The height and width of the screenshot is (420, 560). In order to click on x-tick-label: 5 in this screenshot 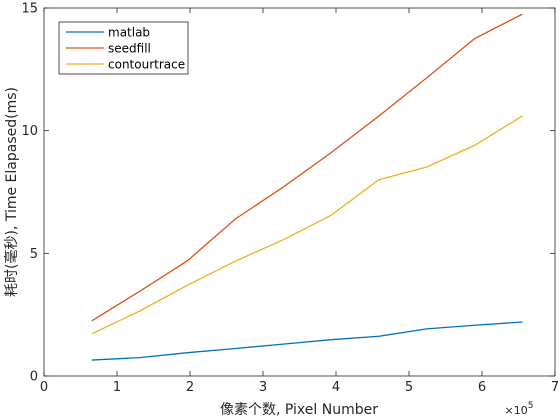, I will do `click(409, 387)`.